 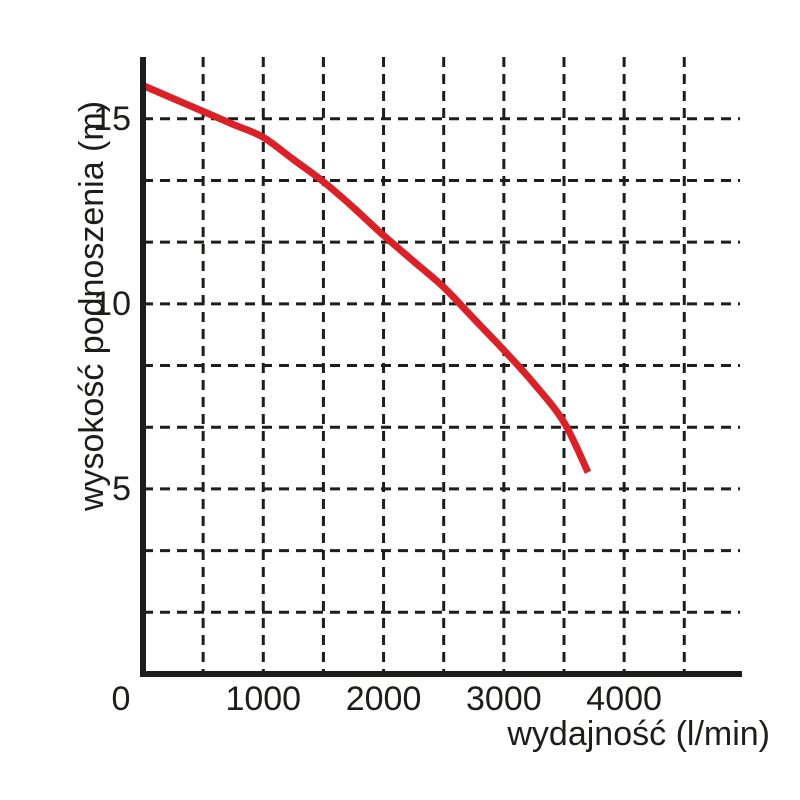 What do you see at coordinates (263, 699) in the screenshot?
I see `x-tick-label: 1000` at bounding box center [263, 699].